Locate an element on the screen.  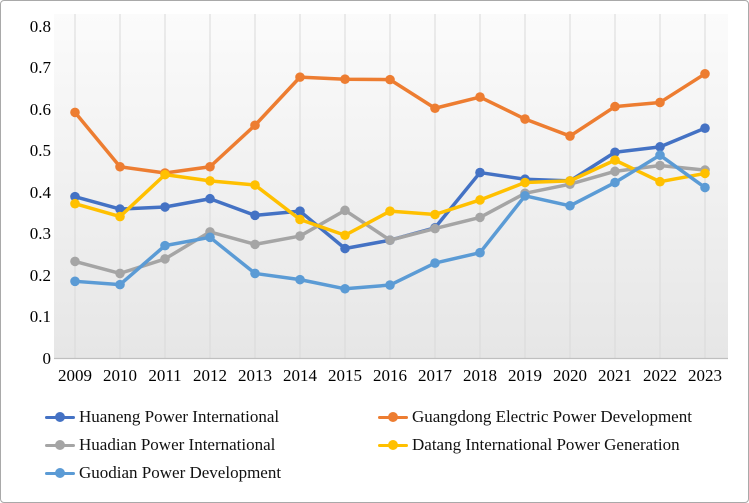
legend-label: Guangdong Electric Power Development is located at coordinates (552, 416).